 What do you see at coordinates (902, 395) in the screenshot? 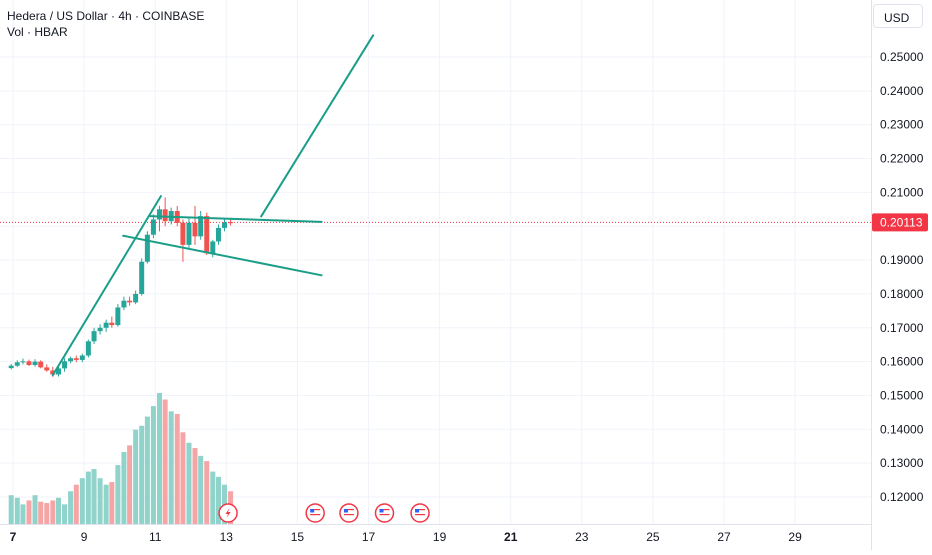
I see `y-tick-label: 0.15000` at bounding box center [902, 395].